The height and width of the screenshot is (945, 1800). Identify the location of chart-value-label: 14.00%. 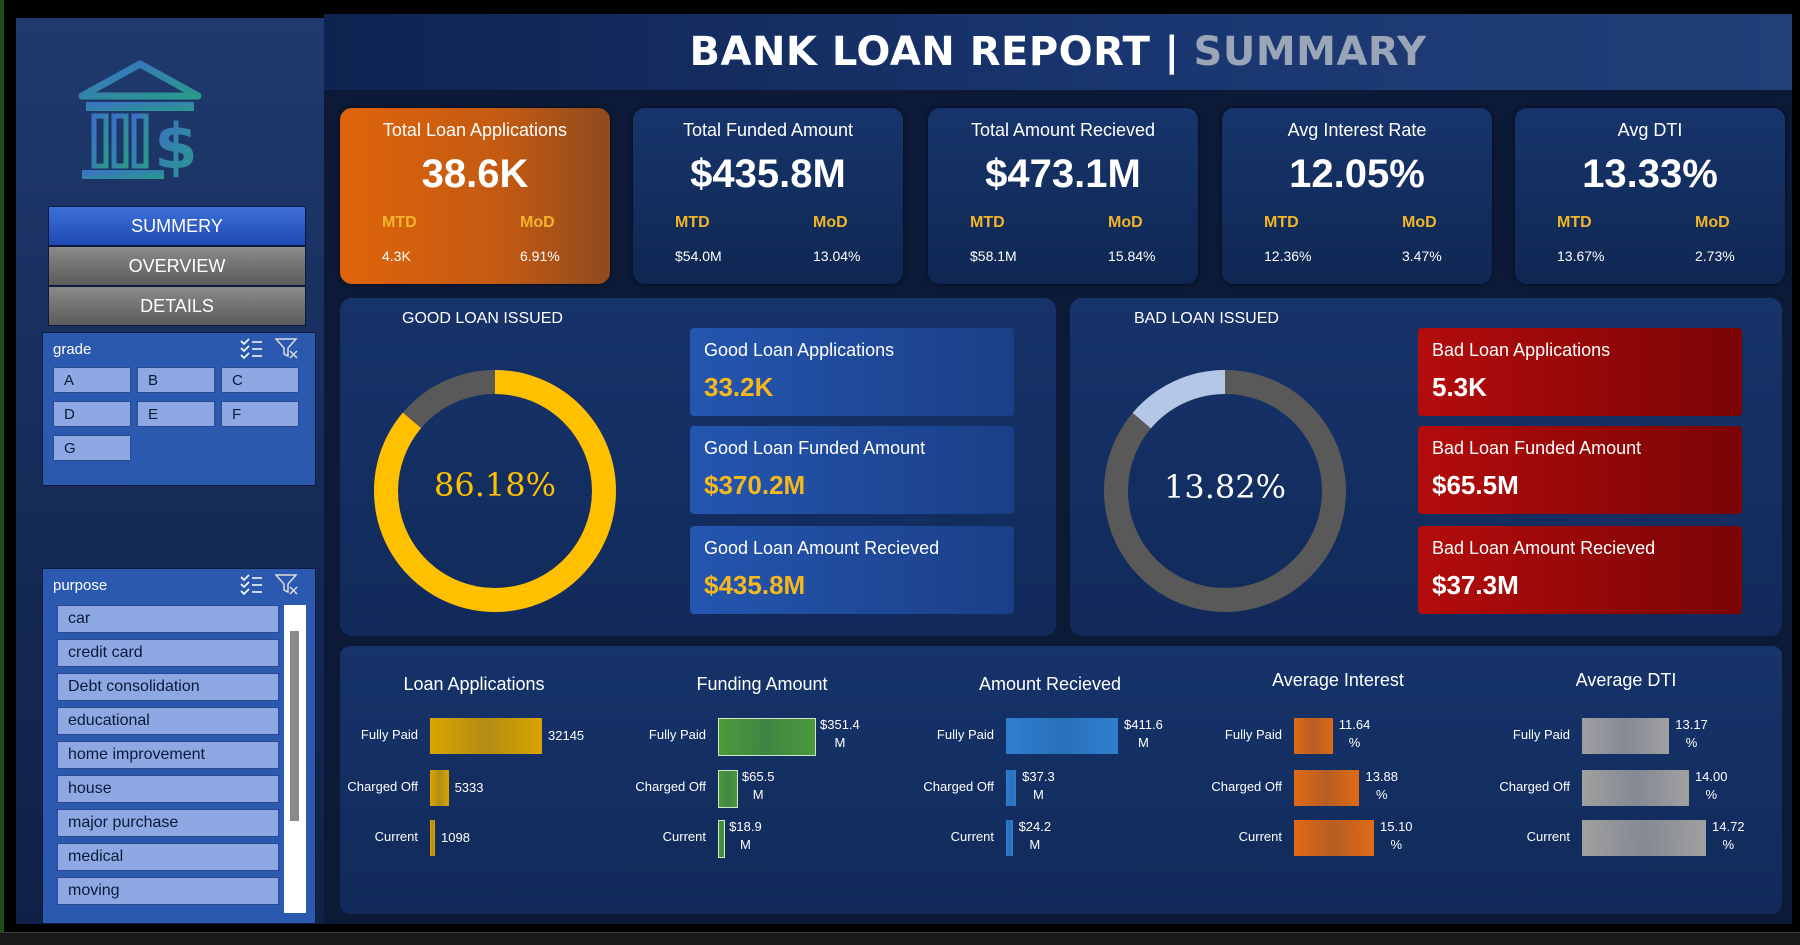
(1711, 786).